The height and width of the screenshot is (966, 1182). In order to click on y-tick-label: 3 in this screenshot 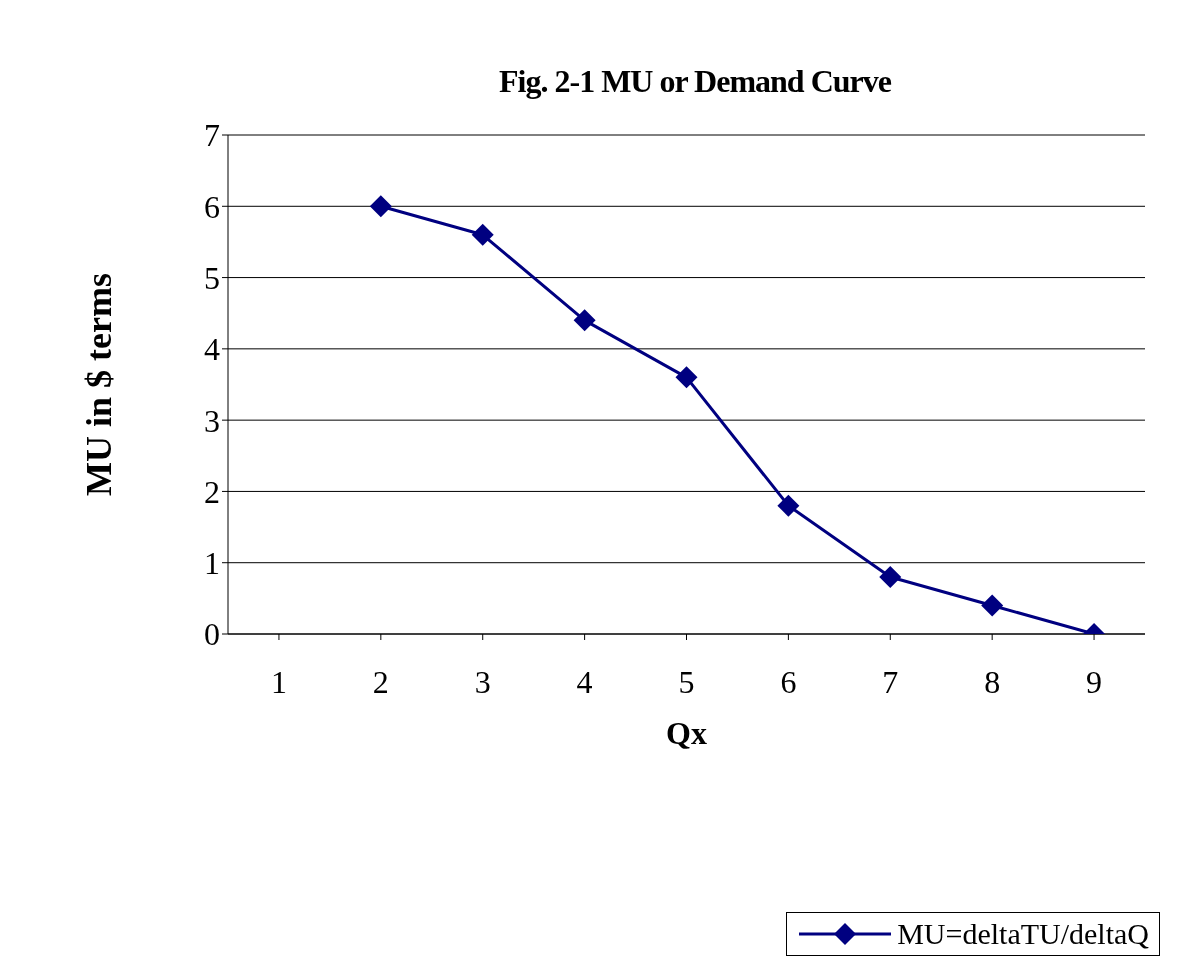, I will do `click(212, 420)`.